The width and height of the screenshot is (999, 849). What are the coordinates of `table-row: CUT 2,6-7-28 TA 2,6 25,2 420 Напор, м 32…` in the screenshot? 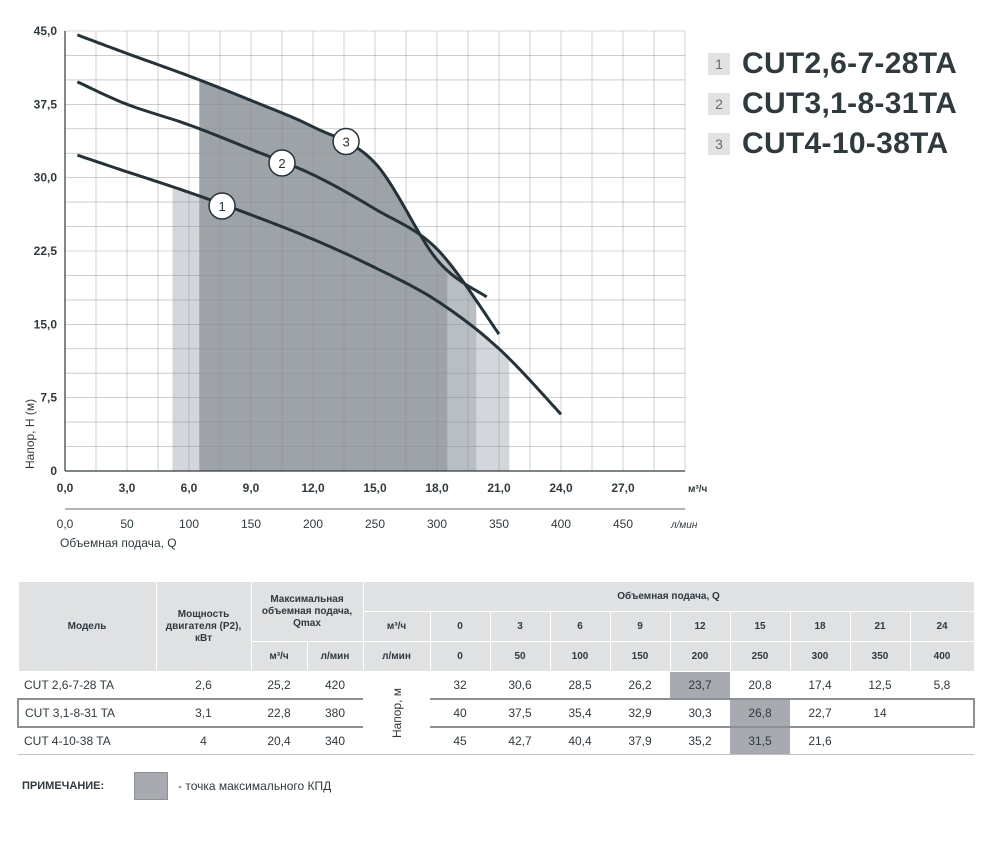 It's located at (496, 713).